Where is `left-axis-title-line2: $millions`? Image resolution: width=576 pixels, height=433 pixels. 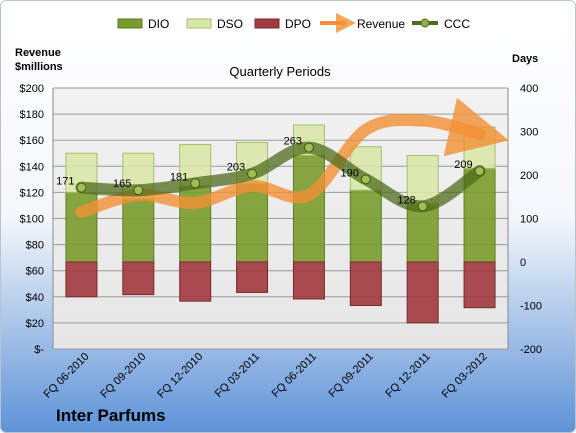
left-axis-title-line2: $millions is located at coordinates (39, 67).